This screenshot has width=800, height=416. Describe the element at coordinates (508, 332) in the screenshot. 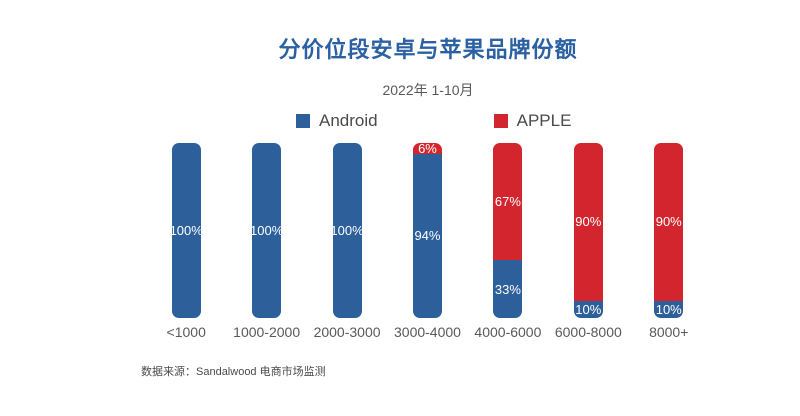

I see `x-axis-label: 4000-6000` at that location.